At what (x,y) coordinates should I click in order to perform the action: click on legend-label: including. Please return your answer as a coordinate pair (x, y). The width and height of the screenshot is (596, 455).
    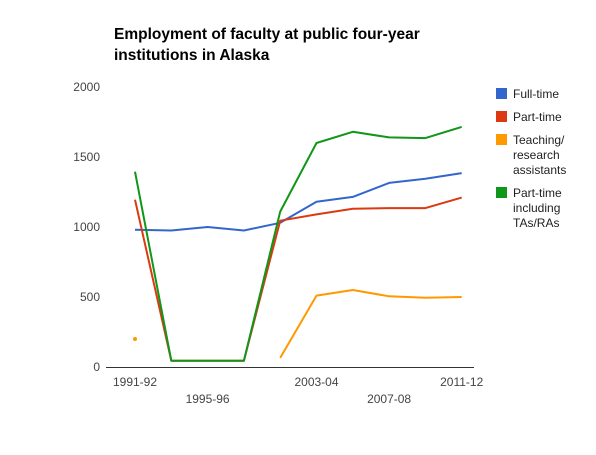
    Looking at the image, I should click on (536, 208).